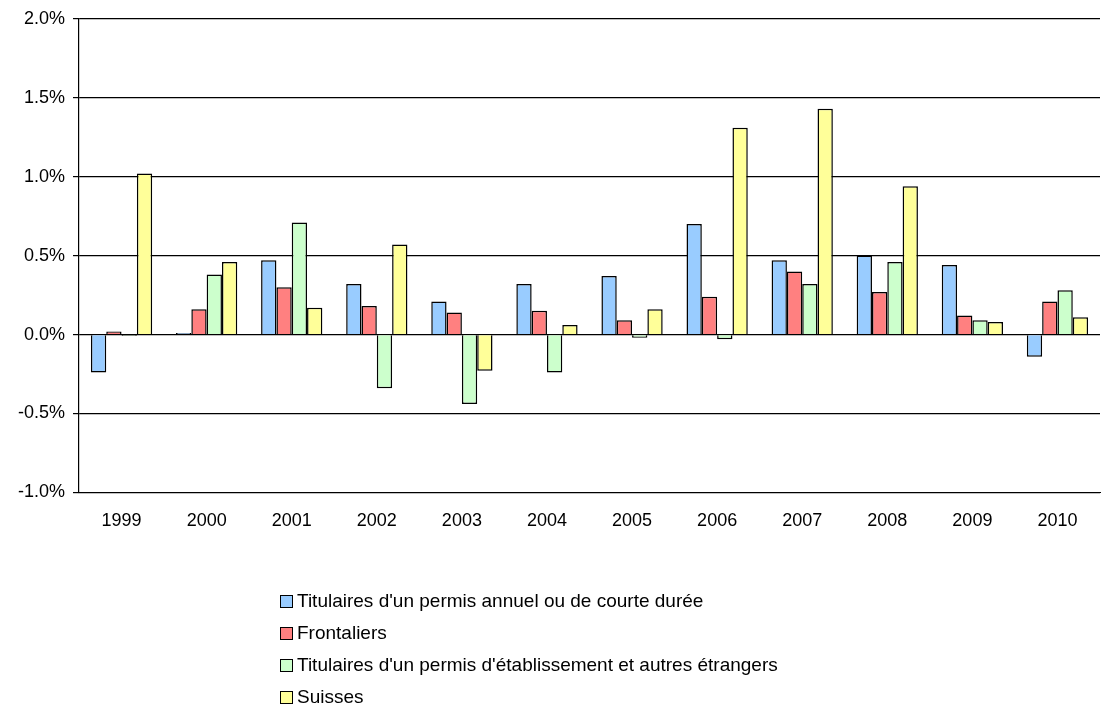 This screenshot has height=704, width=1106. Describe the element at coordinates (500, 601) in the screenshot. I see `legend-label: Titulaires d'un permis annuel ou de courte durée` at that location.